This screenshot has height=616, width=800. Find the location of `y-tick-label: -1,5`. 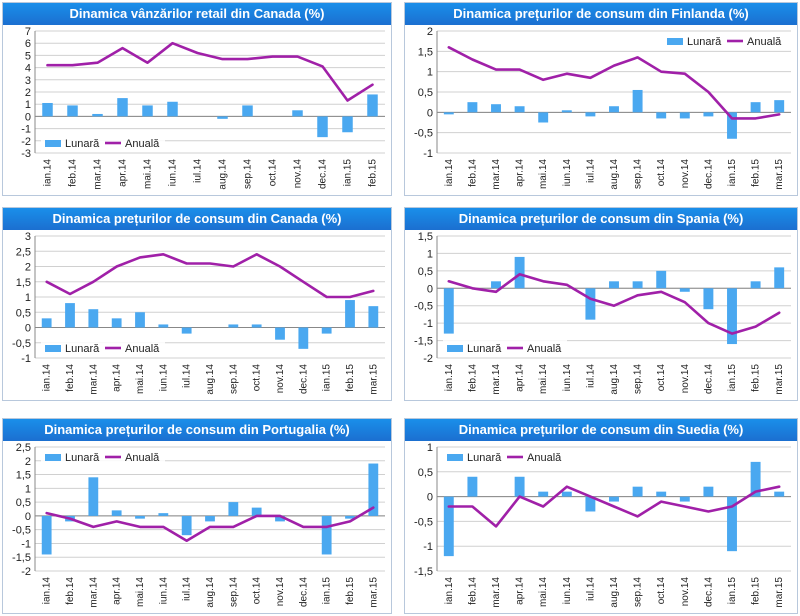

y-tick-label: -1,5 is located at coordinates (21, 558).